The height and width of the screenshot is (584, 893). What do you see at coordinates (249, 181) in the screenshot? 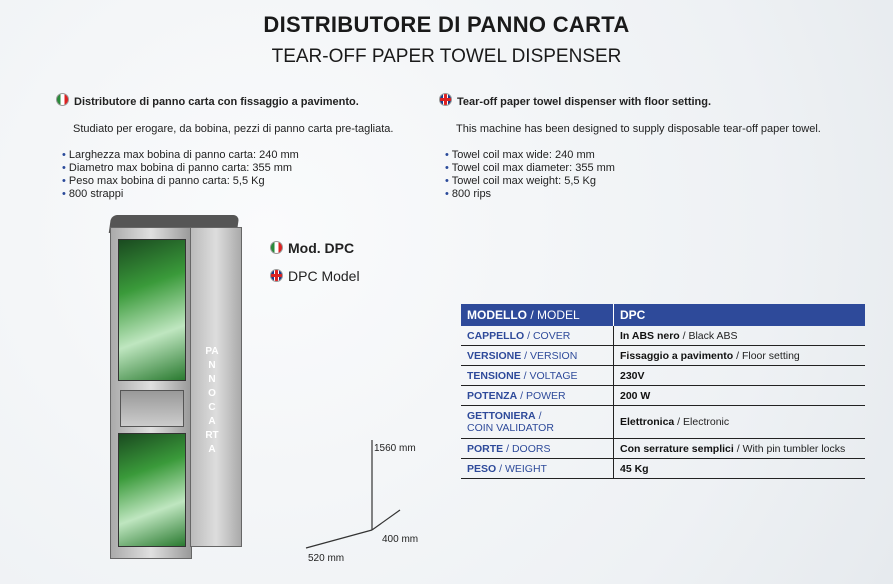
I see `it-bullet: Peso max bobina di panno carta: 5,5 Kg` at bounding box center [249, 181].